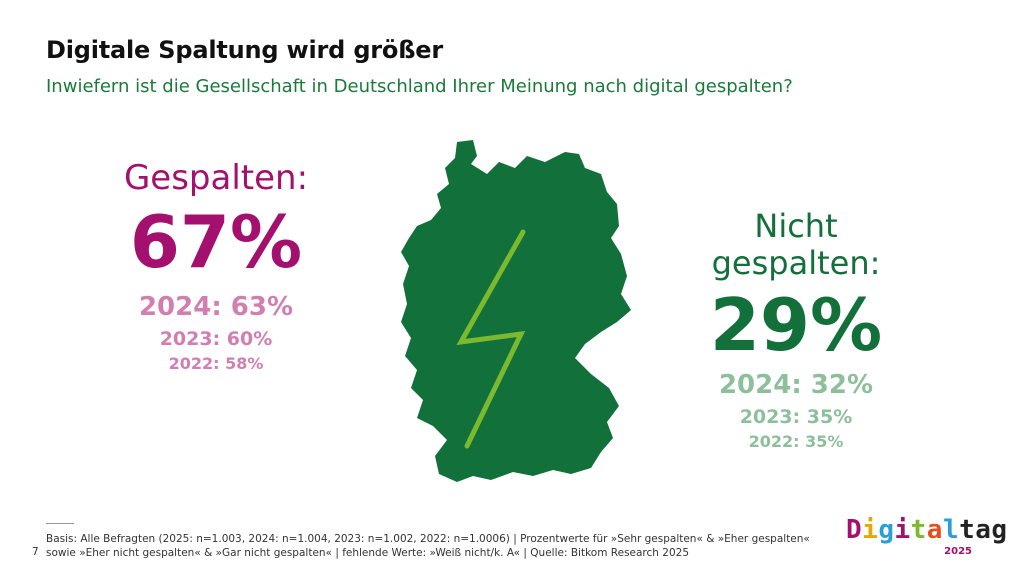  I want to click on digitaltag-logo: Digitaltag 2025, so click(926, 537).